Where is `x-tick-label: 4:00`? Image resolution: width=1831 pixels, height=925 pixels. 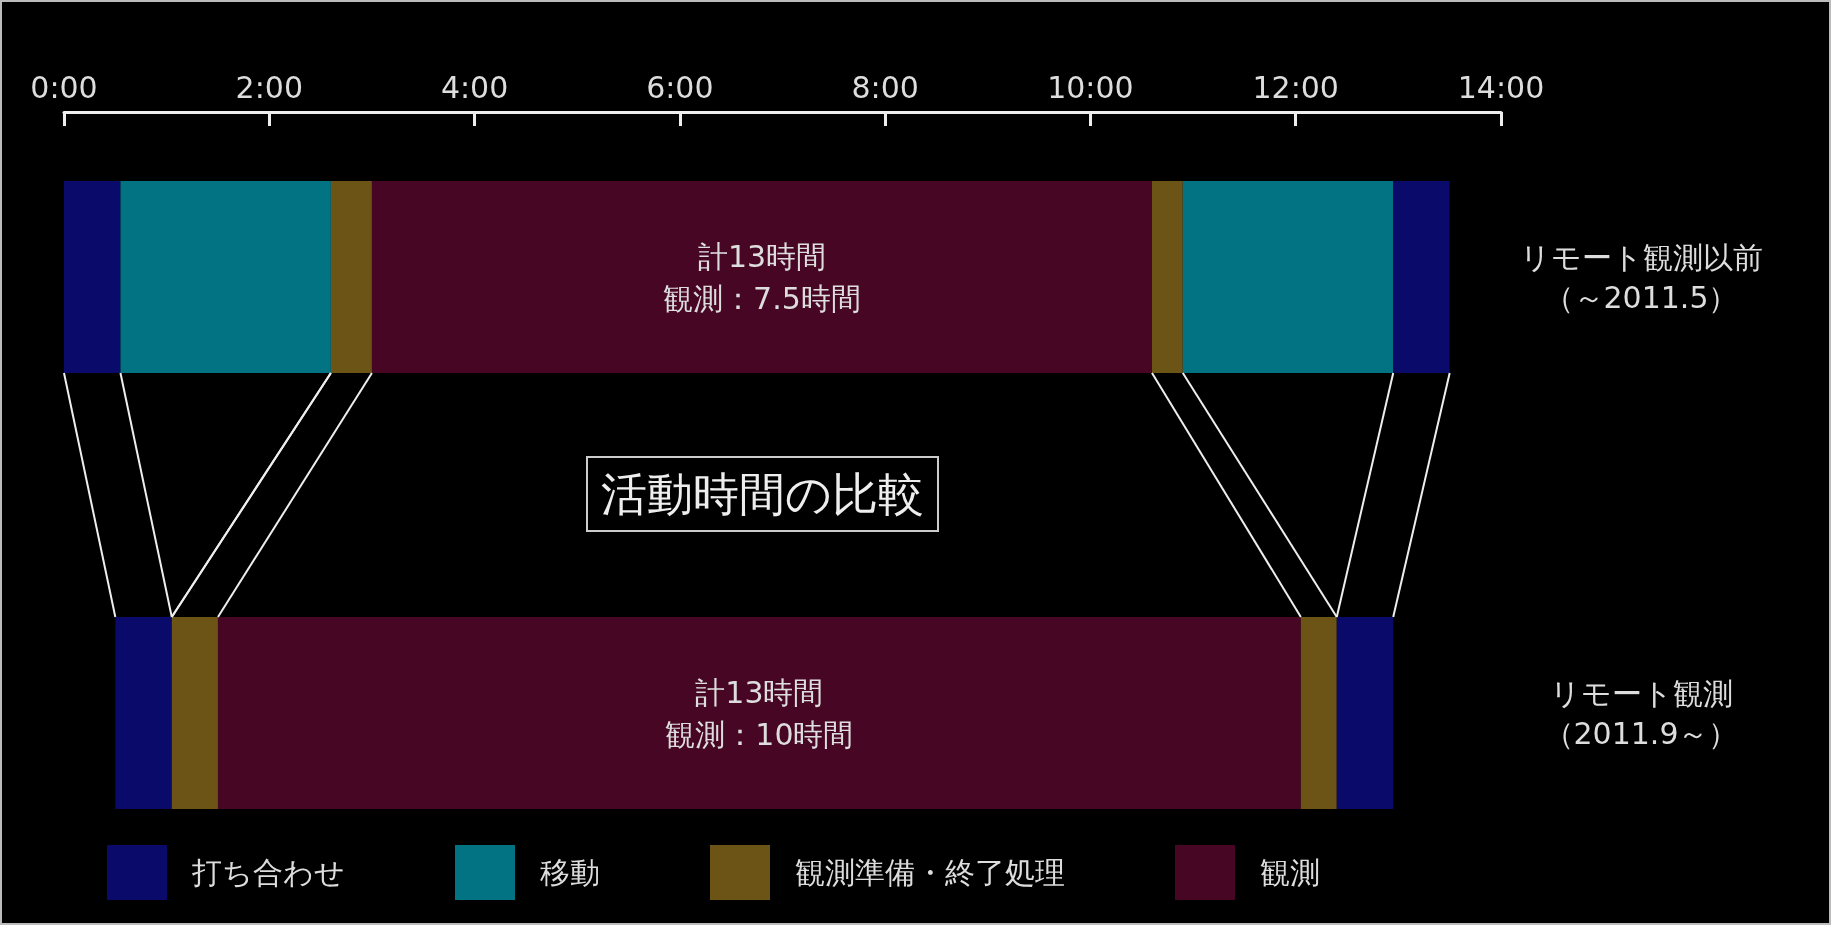 x-tick-label: 4:00 is located at coordinates (474, 87).